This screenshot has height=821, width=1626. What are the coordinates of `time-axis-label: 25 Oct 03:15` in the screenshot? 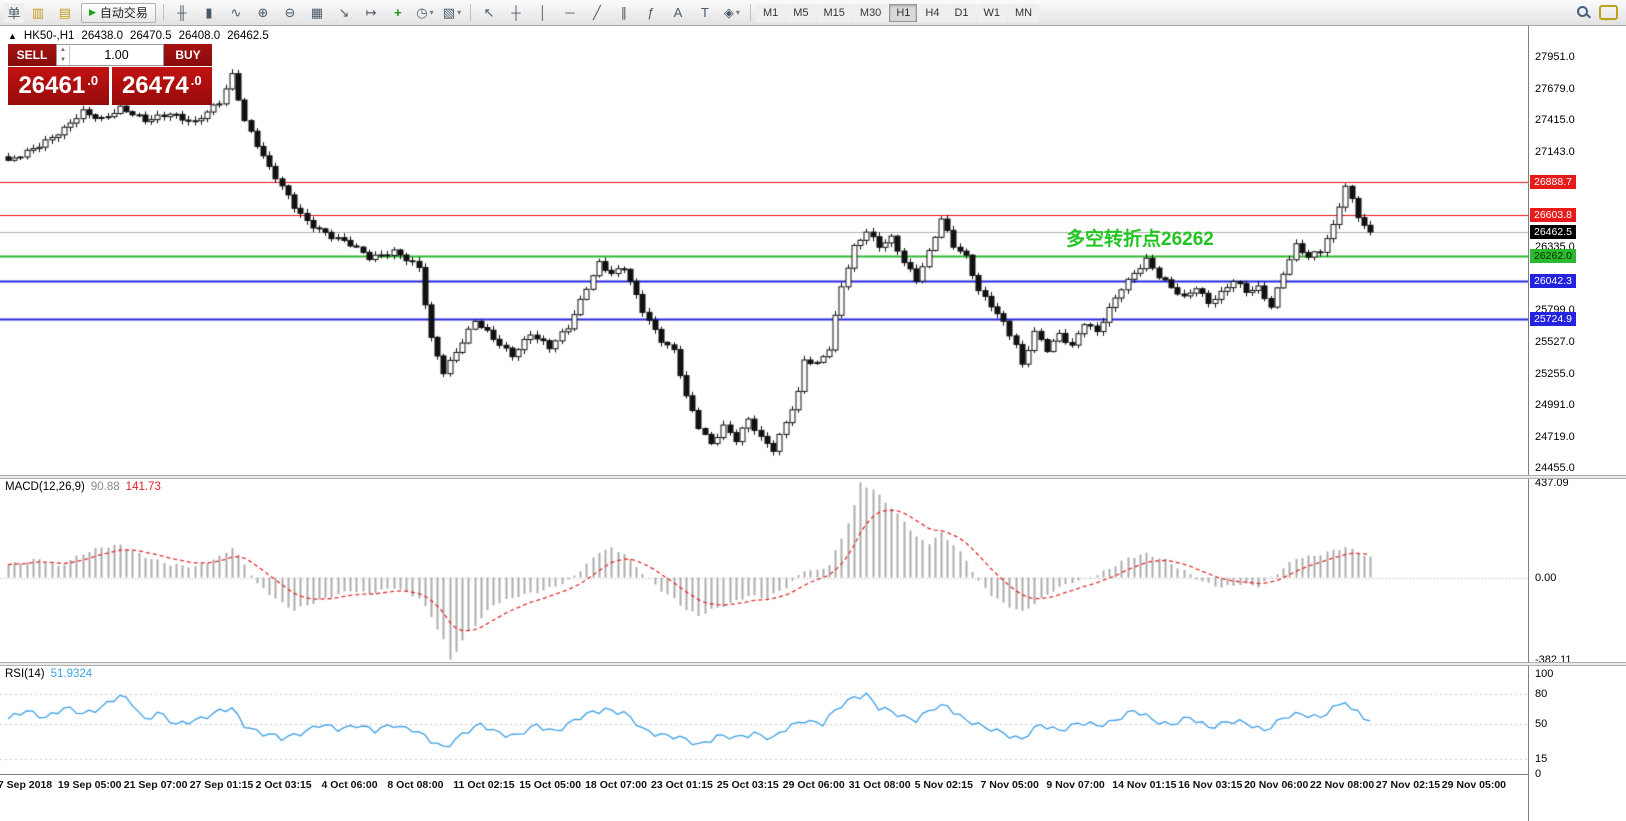 It's located at (747, 785).